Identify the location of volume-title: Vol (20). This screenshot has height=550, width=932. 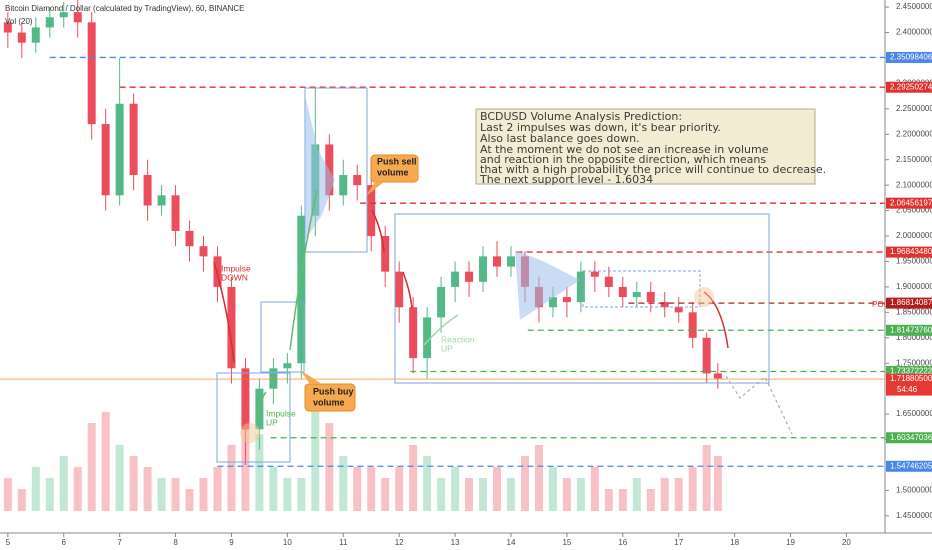
(19, 21).